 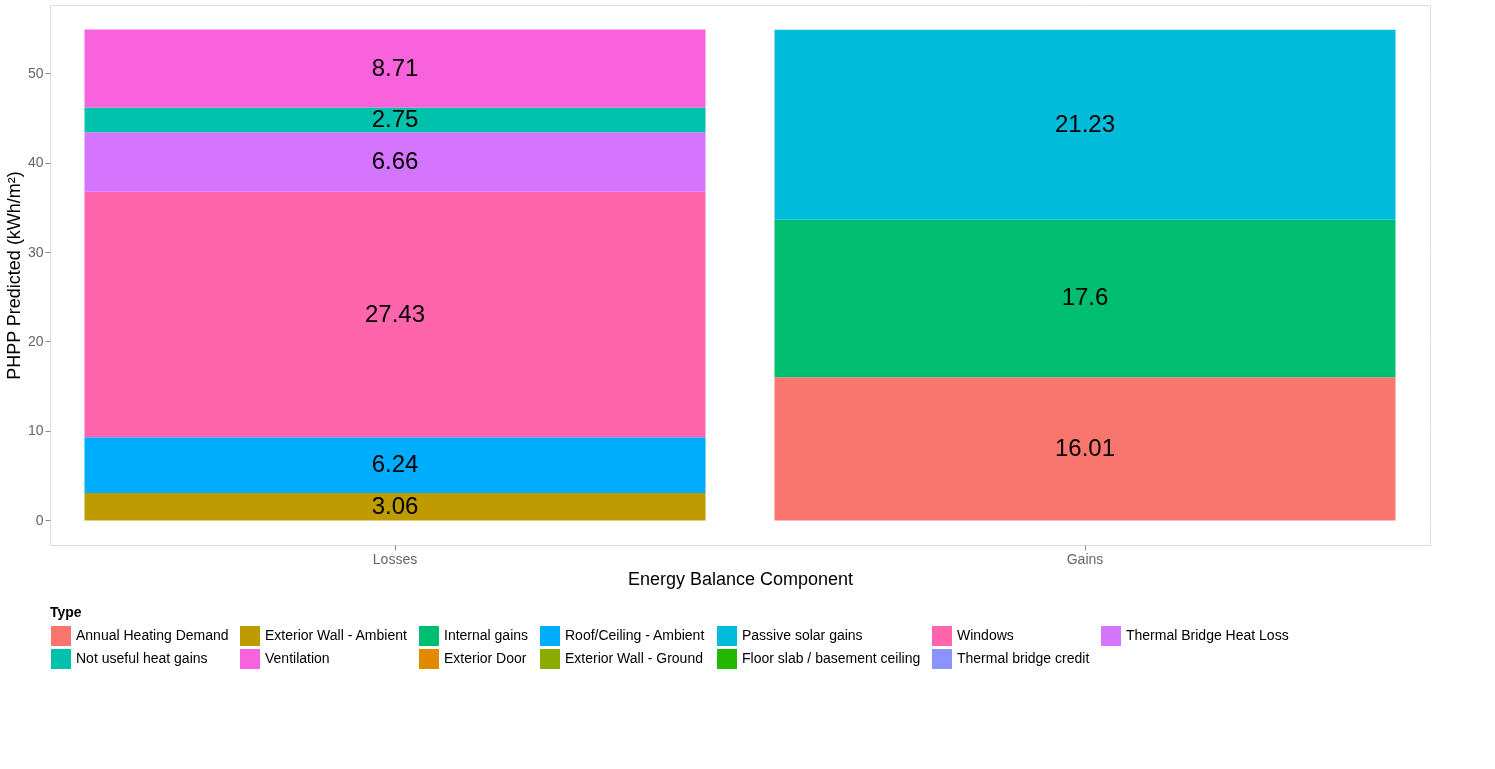 I want to click on x-tick-label: Losses, so click(x=395, y=558).